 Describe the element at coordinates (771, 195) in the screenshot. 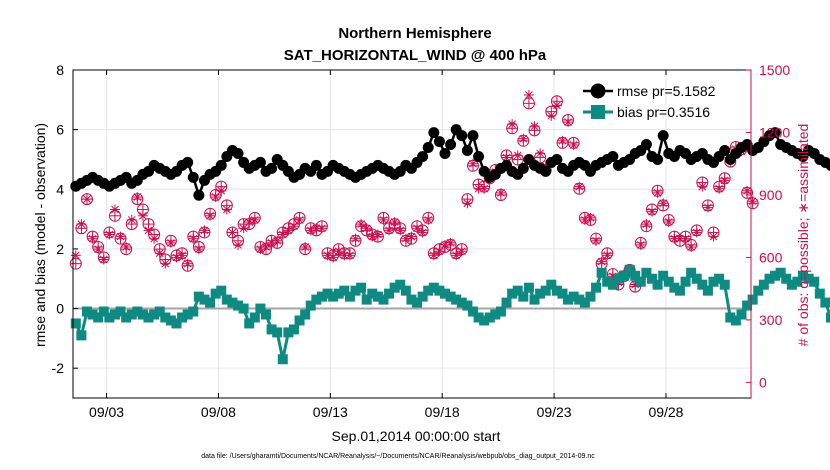

I see `y2-tick-label: 900` at that location.